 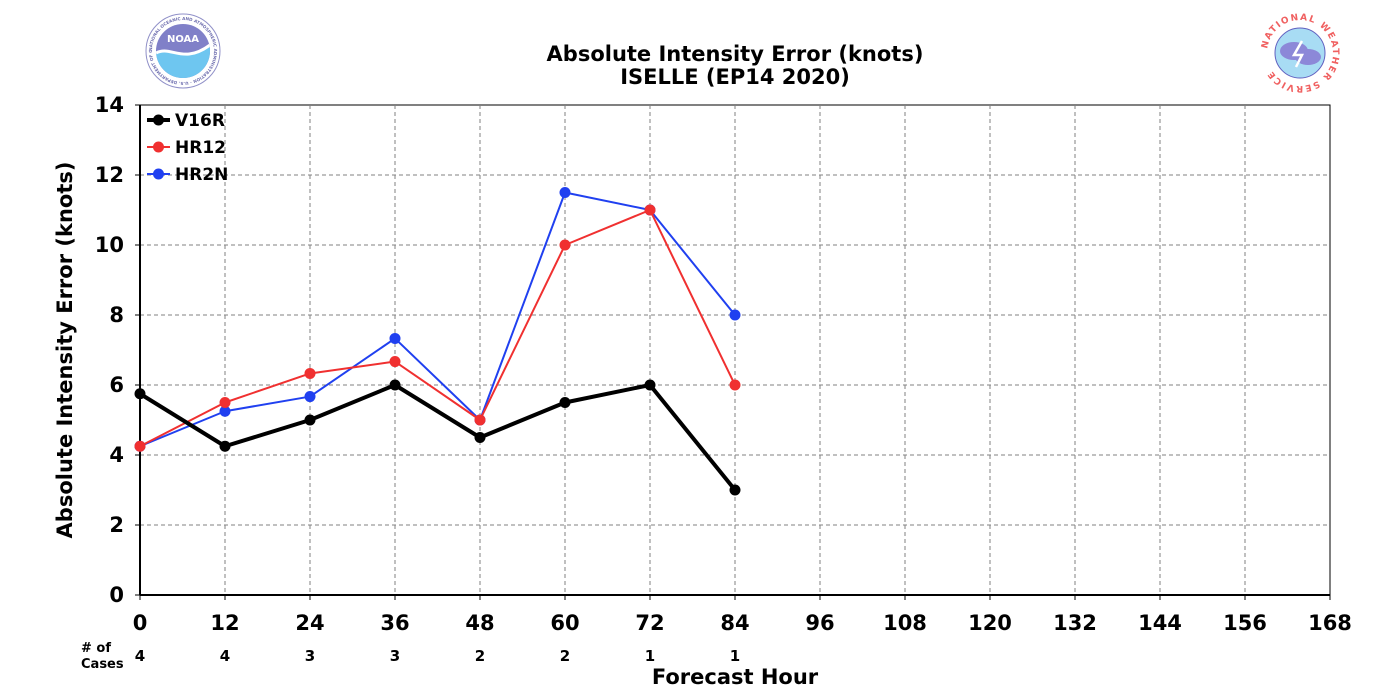 What do you see at coordinates (905, 623) in the screenshot?
I see `x-tick-label: 108` at bounding box center [905, 623].